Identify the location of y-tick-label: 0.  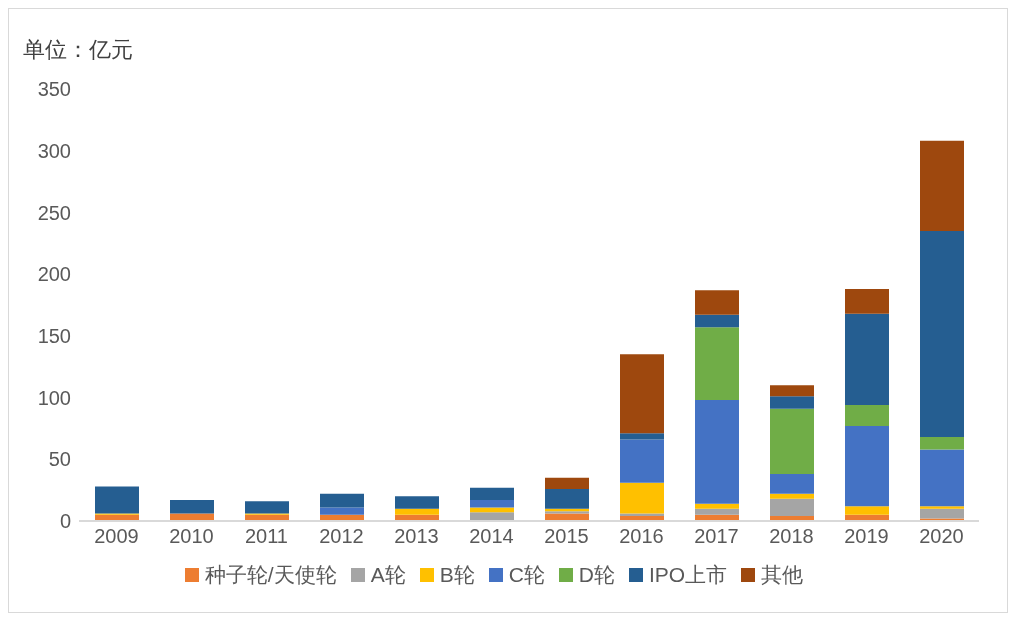
(65, 521).